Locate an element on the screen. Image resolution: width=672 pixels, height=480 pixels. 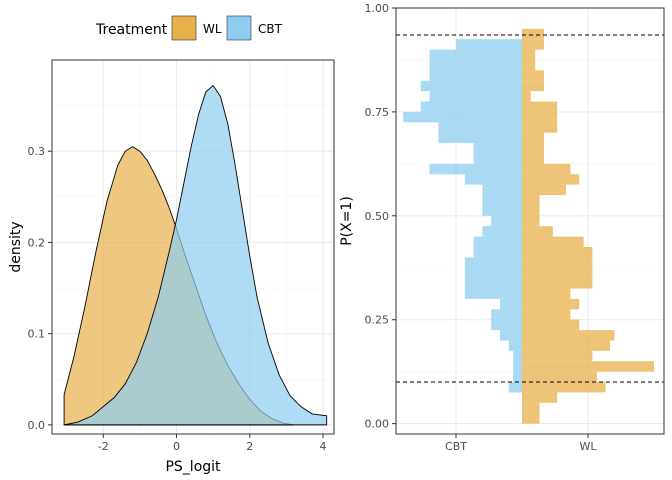
density-x-tick-label: 2 is located at coordinates (249, 446).